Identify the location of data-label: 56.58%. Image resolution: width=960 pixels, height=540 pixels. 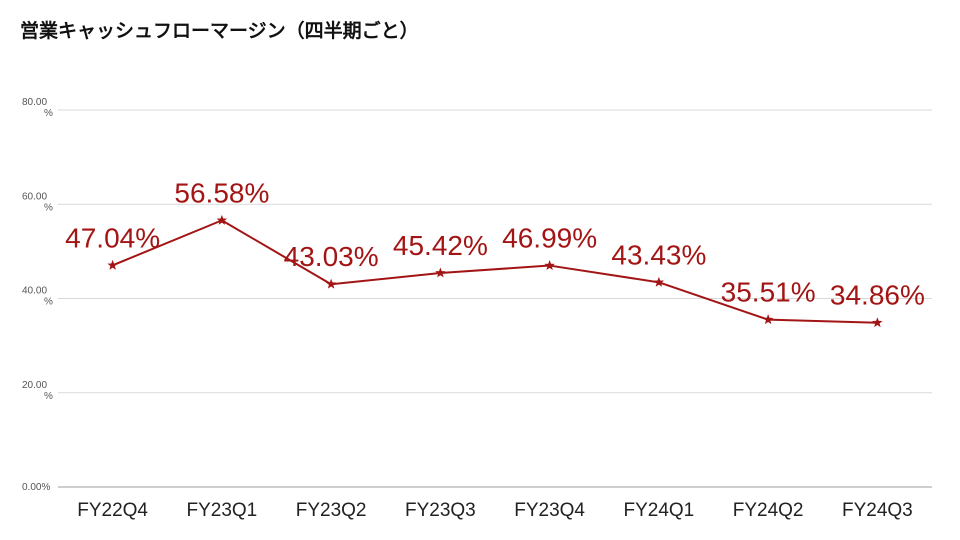
(221, 192).